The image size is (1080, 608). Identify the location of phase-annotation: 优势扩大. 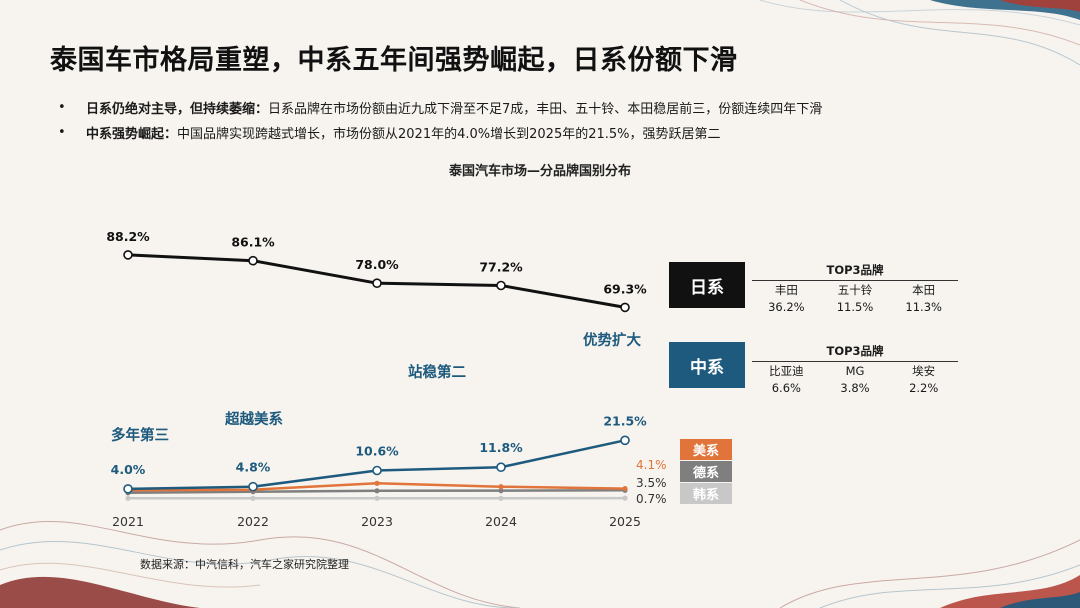
(612, 340).